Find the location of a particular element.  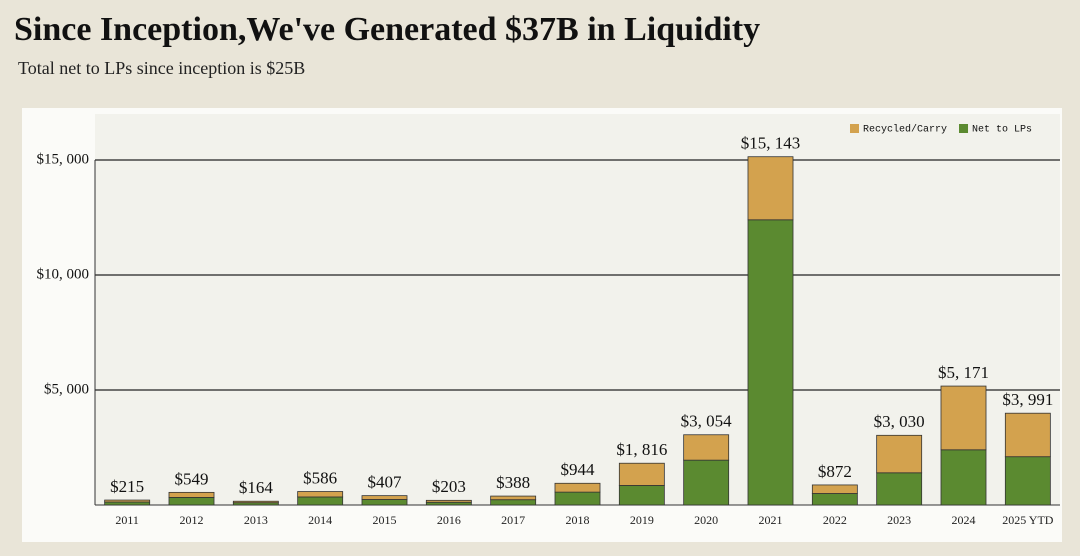

y-tick-label: $10, 000 is located at coordinates (63, 274).